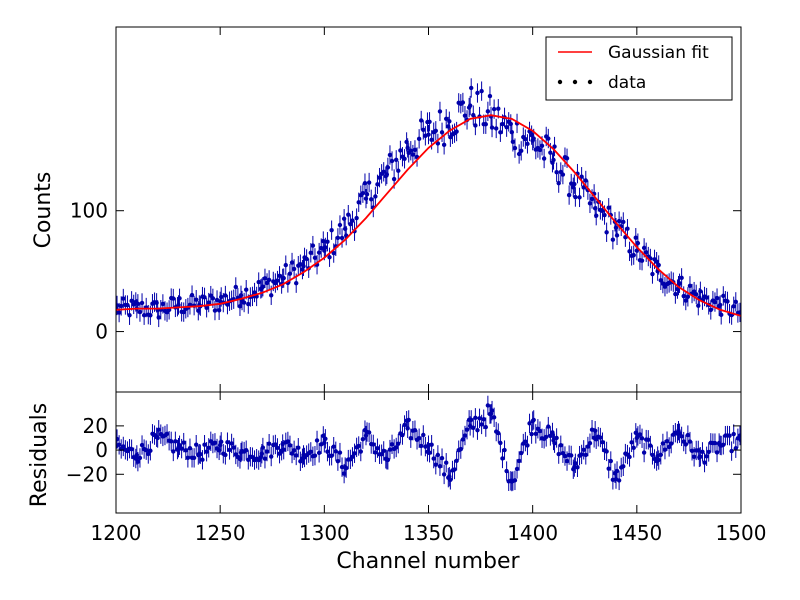 This screenshot has width=800, height=600. What do you see at coordinates (101, 332) in the screenshot?
I see `main-y-tick-label: 0` at bounding box center [101, 332].